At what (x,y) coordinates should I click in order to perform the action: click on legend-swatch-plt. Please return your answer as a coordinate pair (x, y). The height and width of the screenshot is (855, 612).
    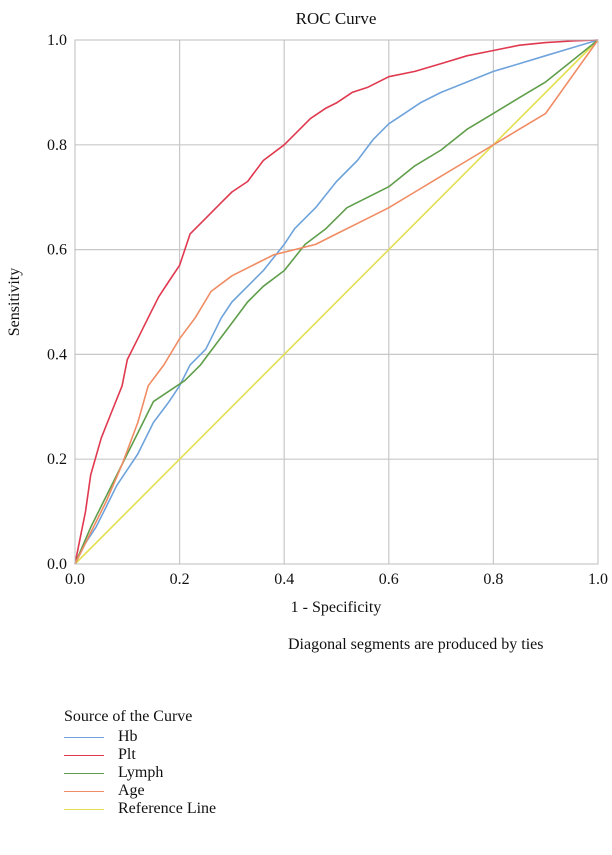
    Looking at the image, I should click on (84, 755).